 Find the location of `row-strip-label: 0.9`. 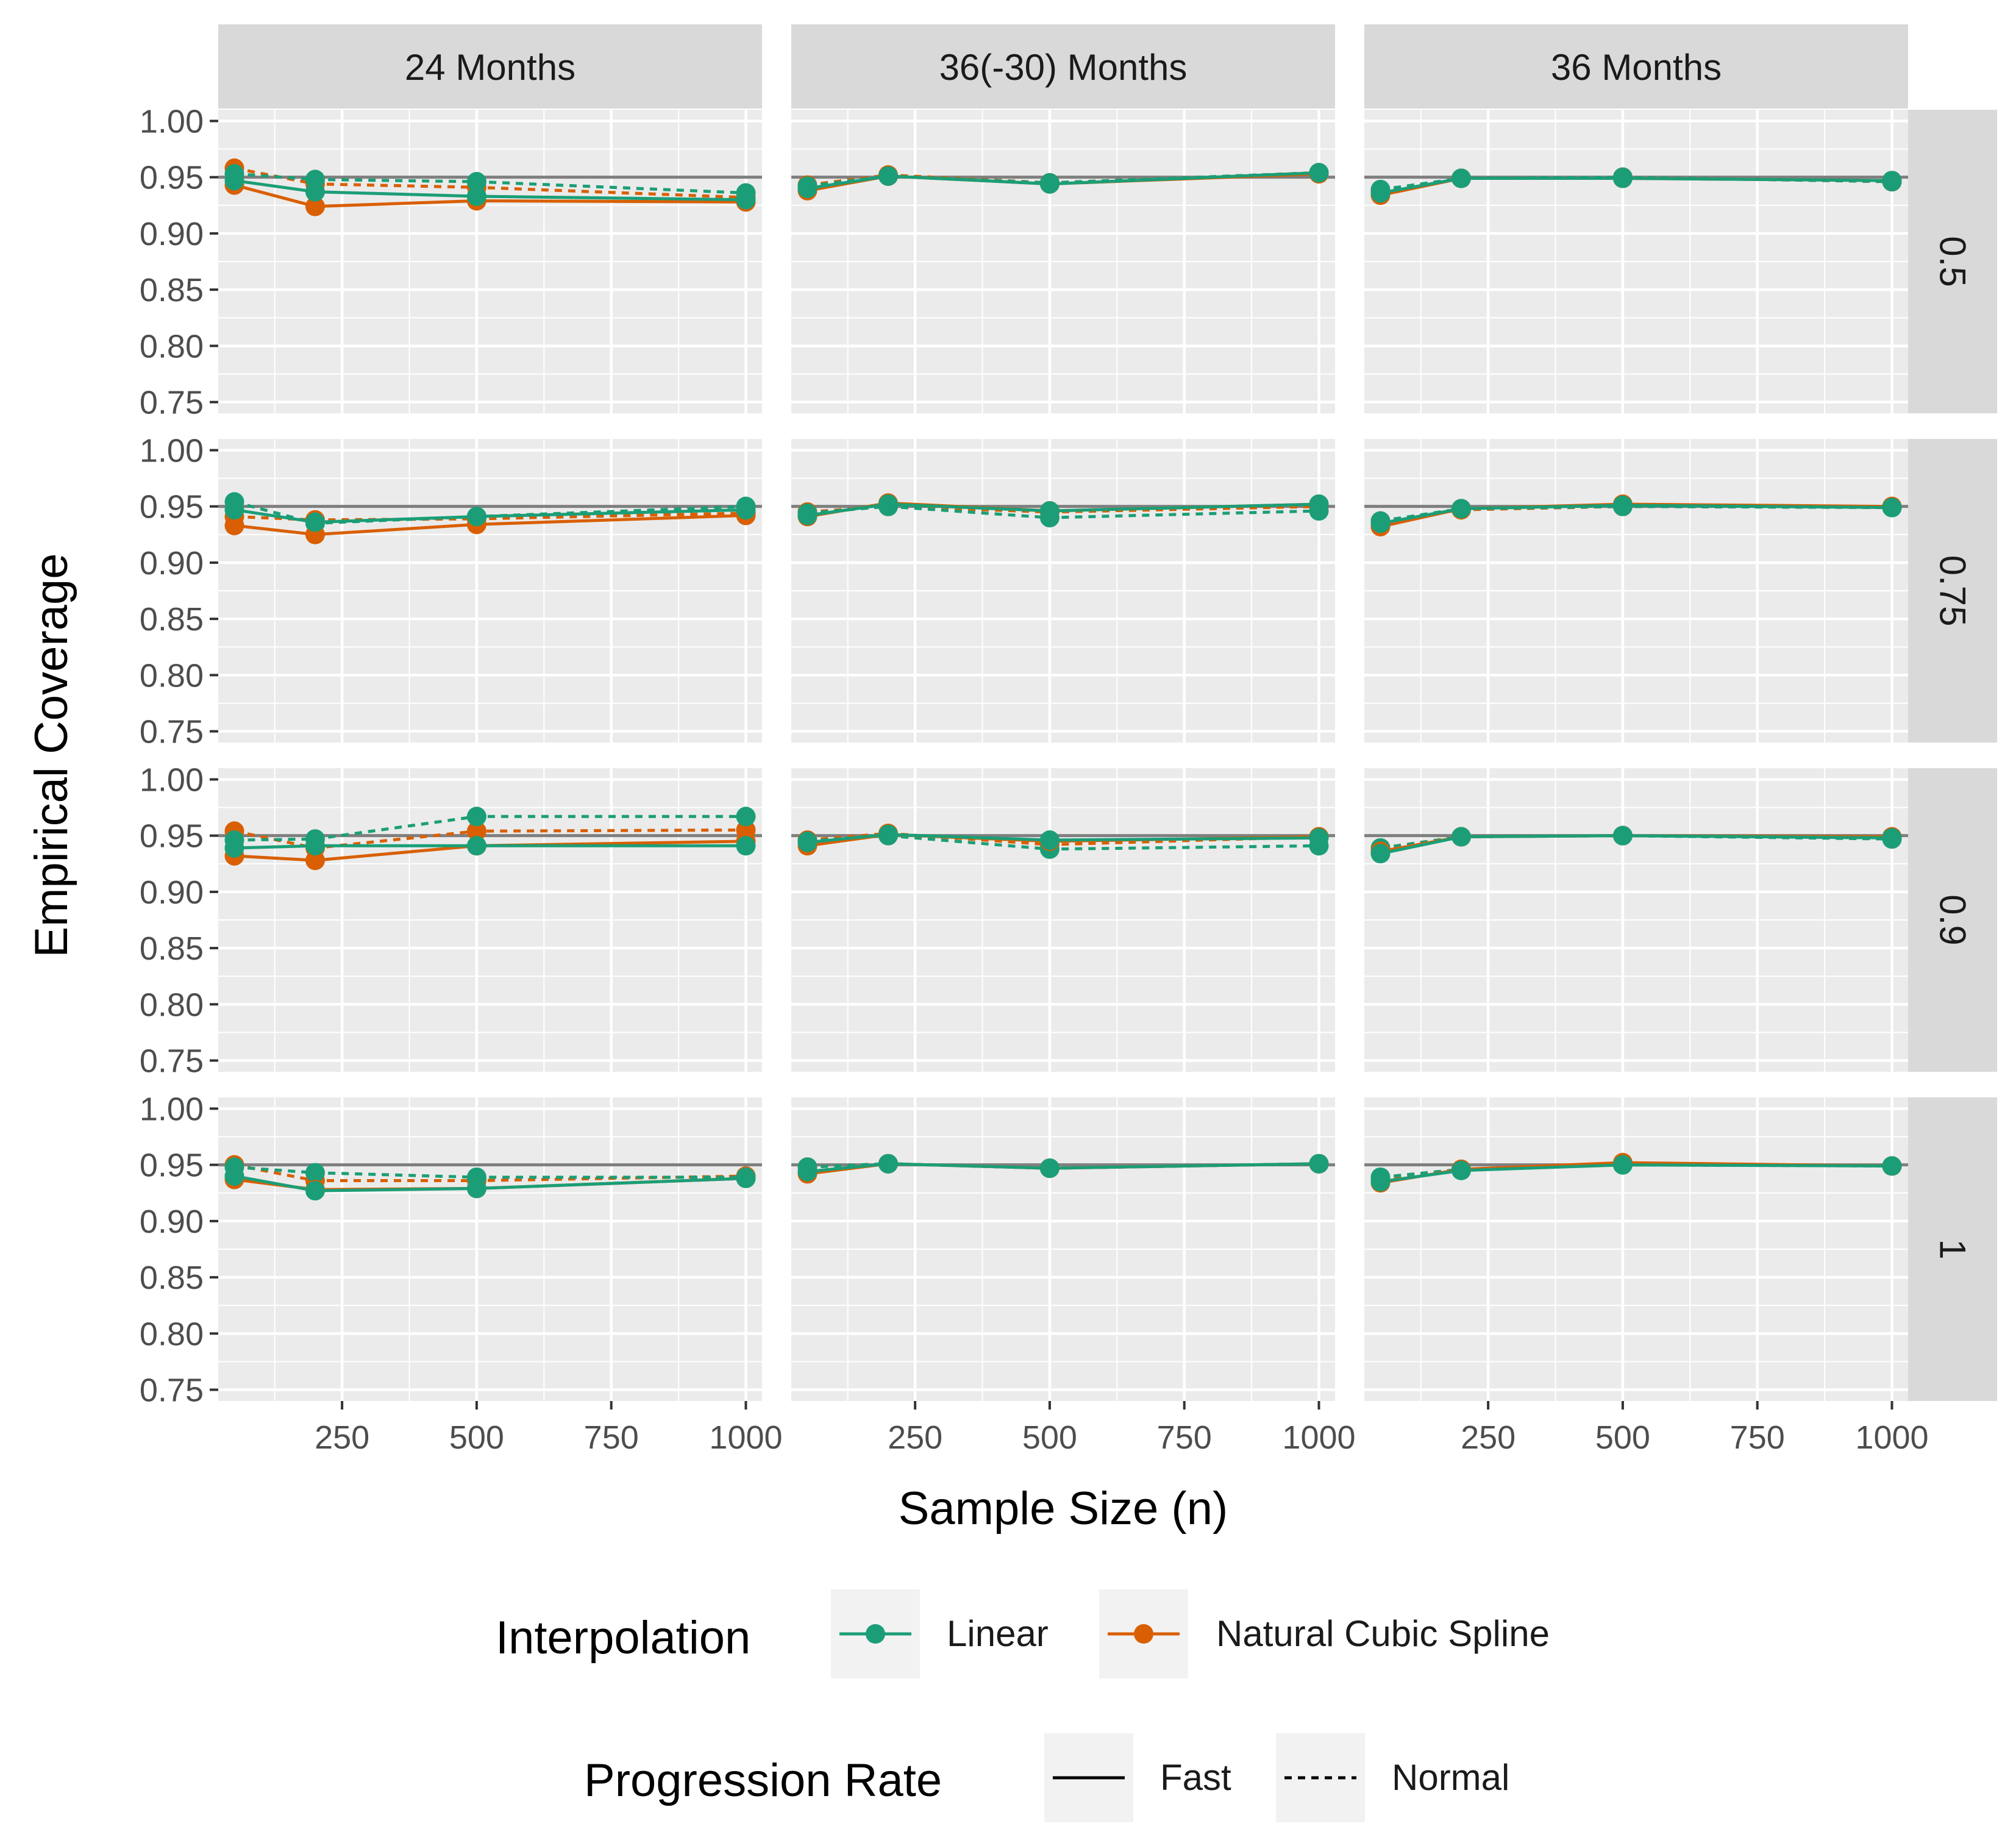

row-strip-label: 0.9 is located at coordinates (1952, 919).